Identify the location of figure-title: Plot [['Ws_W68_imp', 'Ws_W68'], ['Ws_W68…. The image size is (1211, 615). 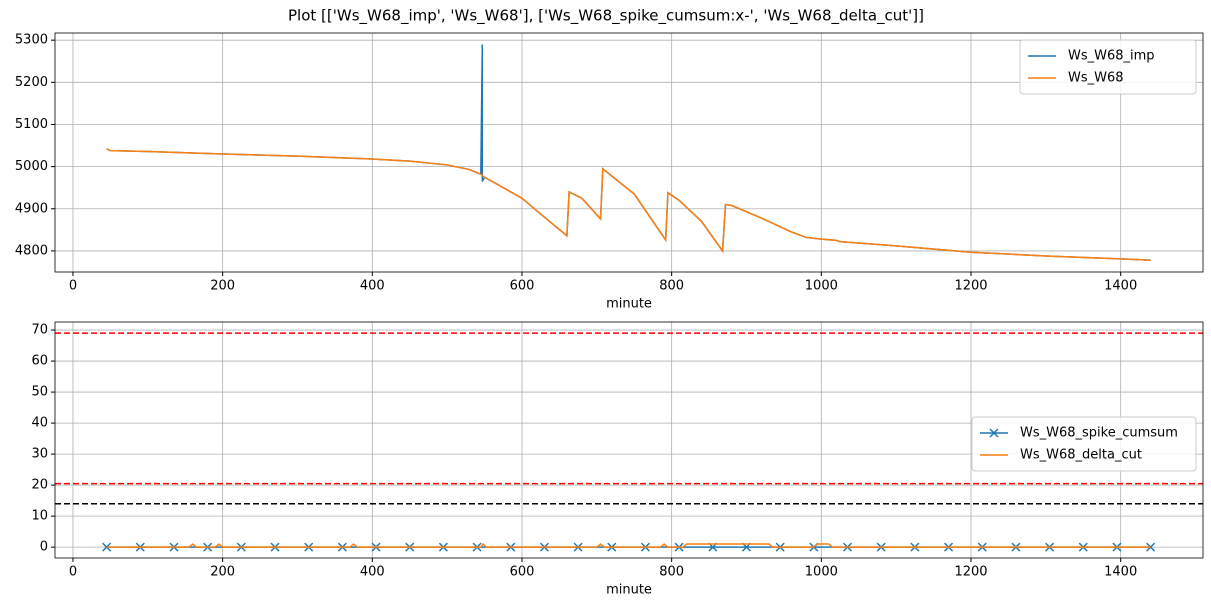
(606, 16).